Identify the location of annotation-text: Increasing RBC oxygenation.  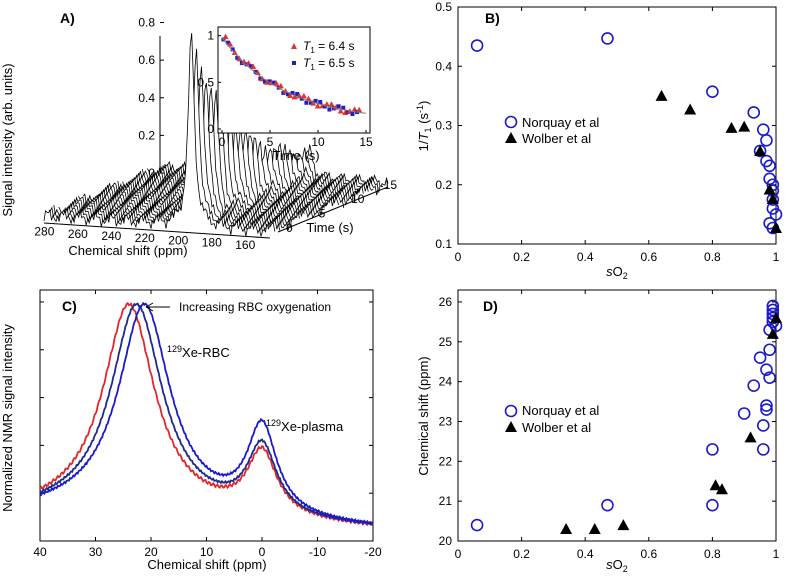
(255, 307).